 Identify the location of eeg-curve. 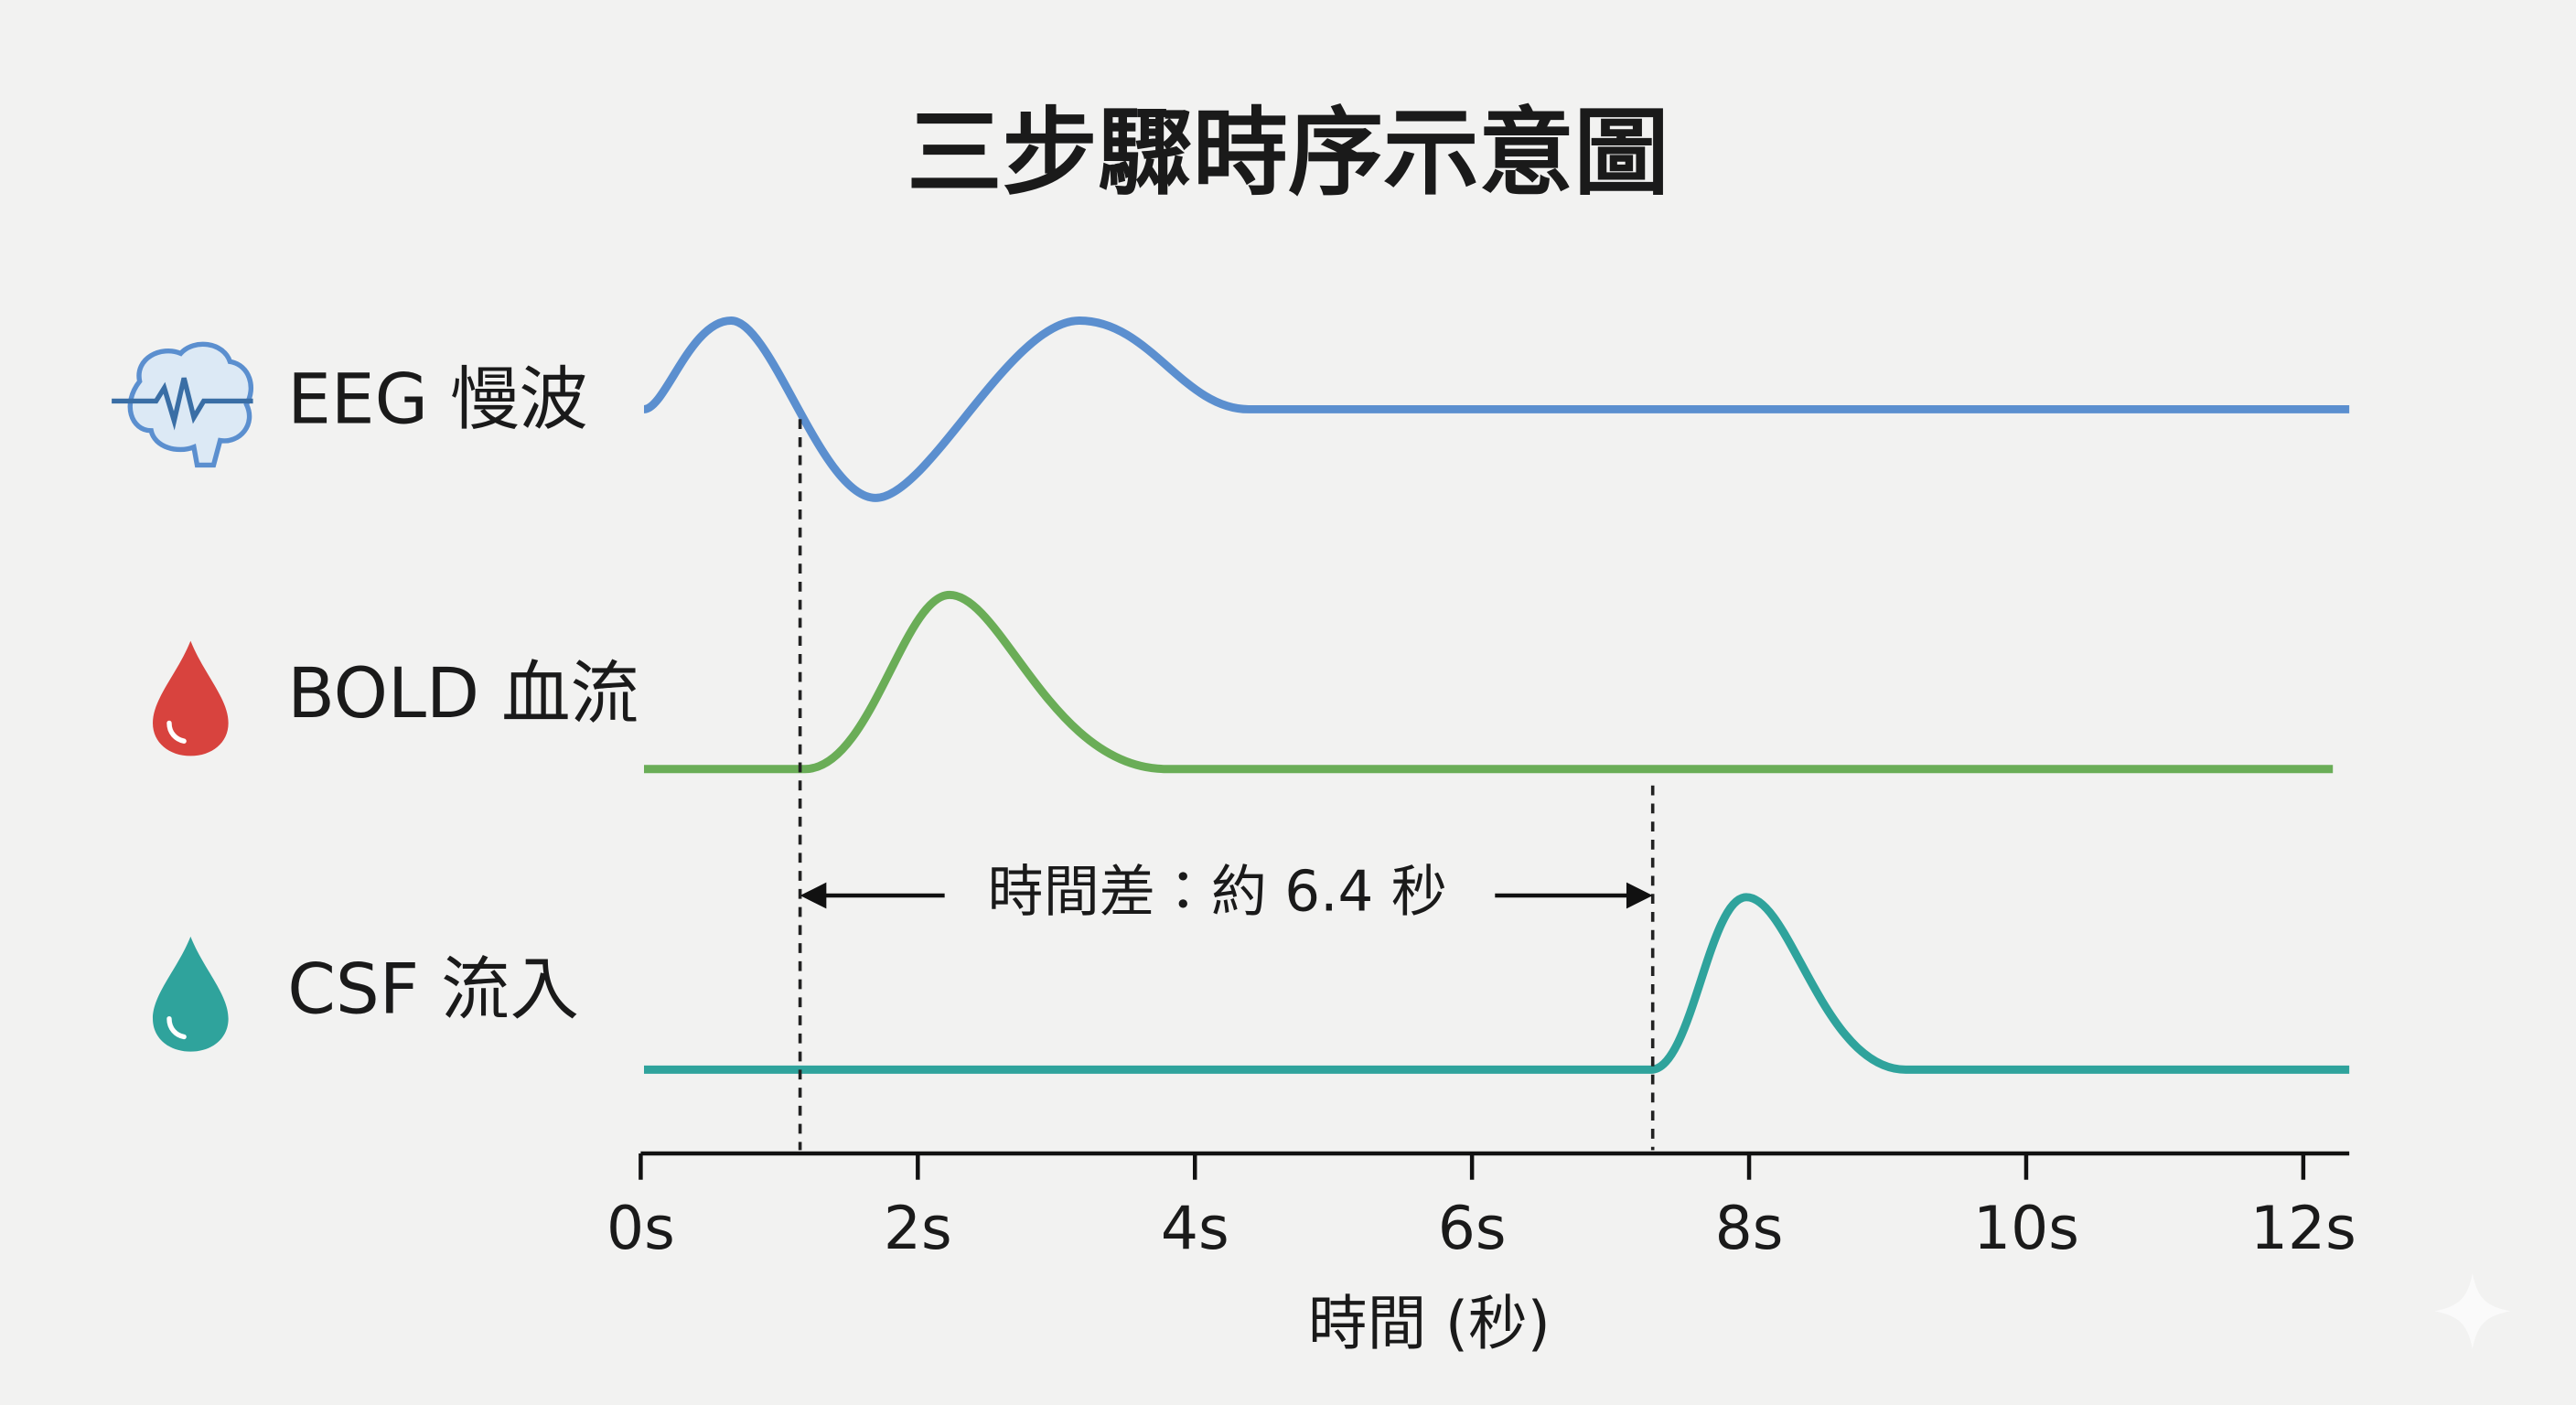
(1496, 409).